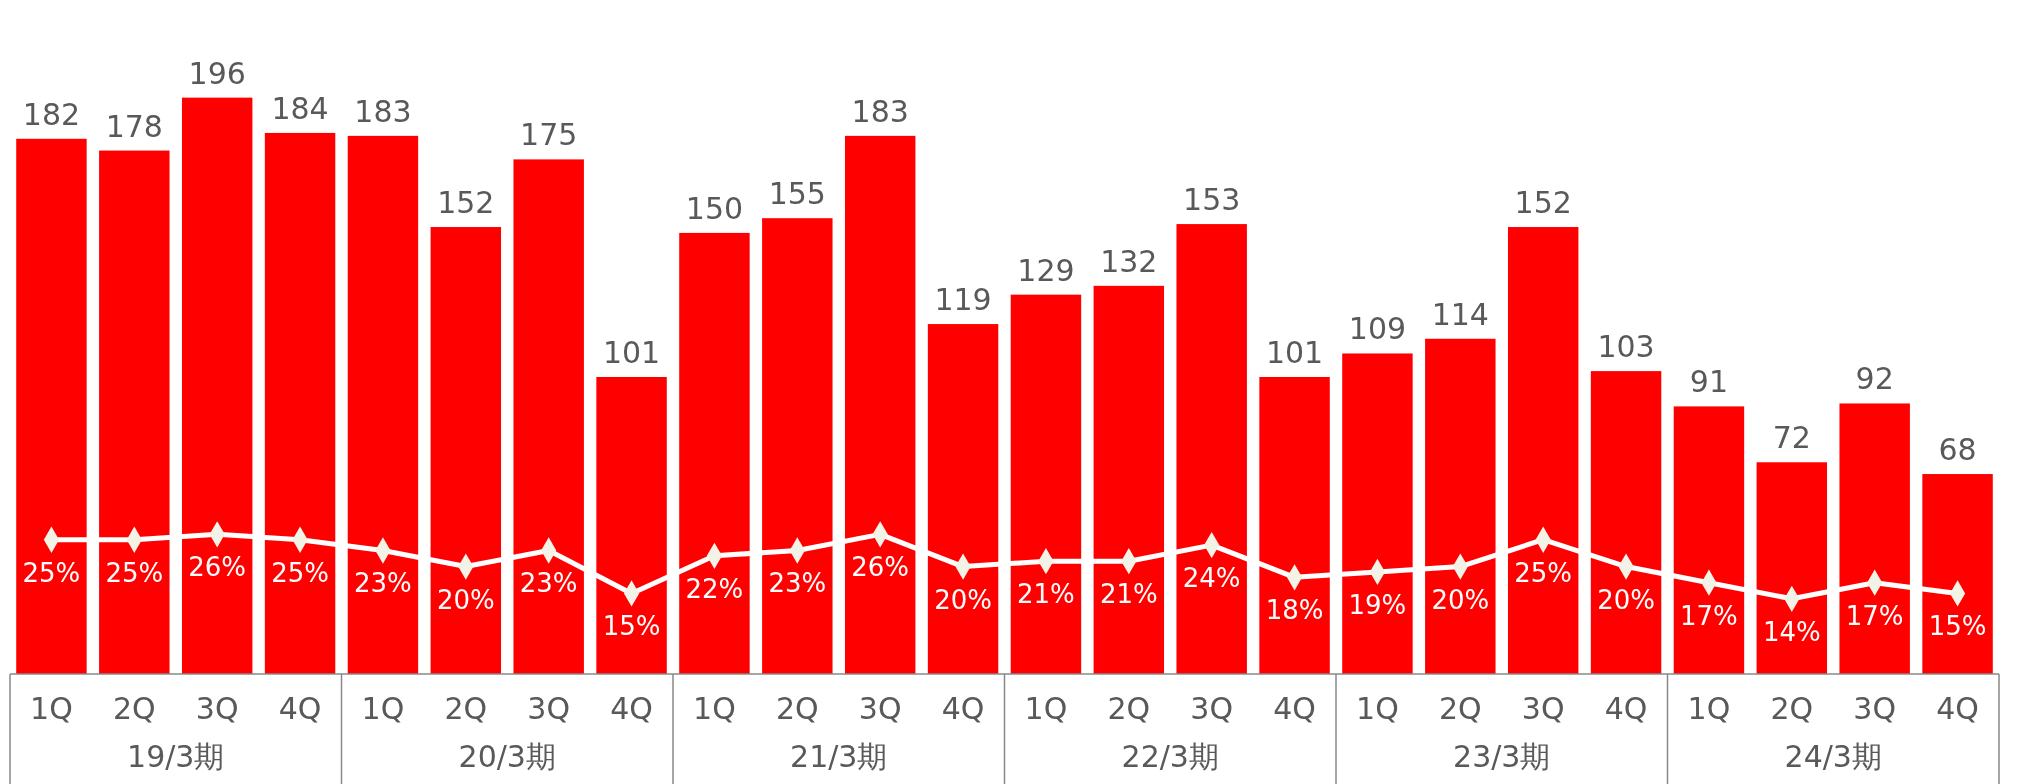 The image size is (2029, 784). Describe the element at coordinates (1874, 379) in the screenshot. I see `data-label: 92` at that location.